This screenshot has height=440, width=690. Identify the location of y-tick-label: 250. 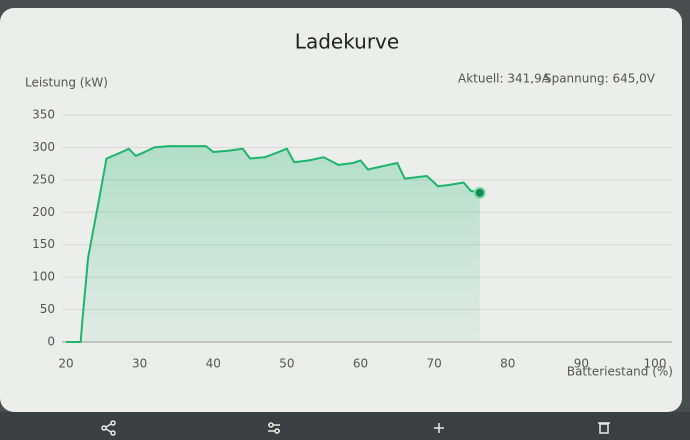
(43, 179).